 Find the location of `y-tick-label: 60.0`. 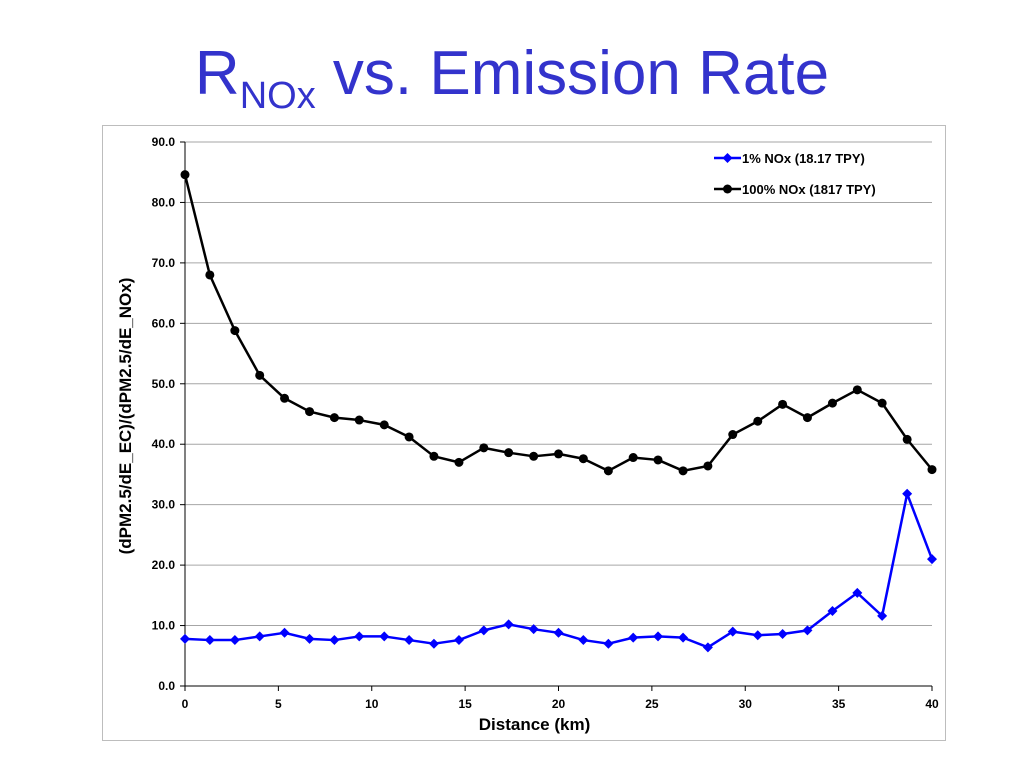

y-tick-label: 60.0 is located at coordinates (164, 323).